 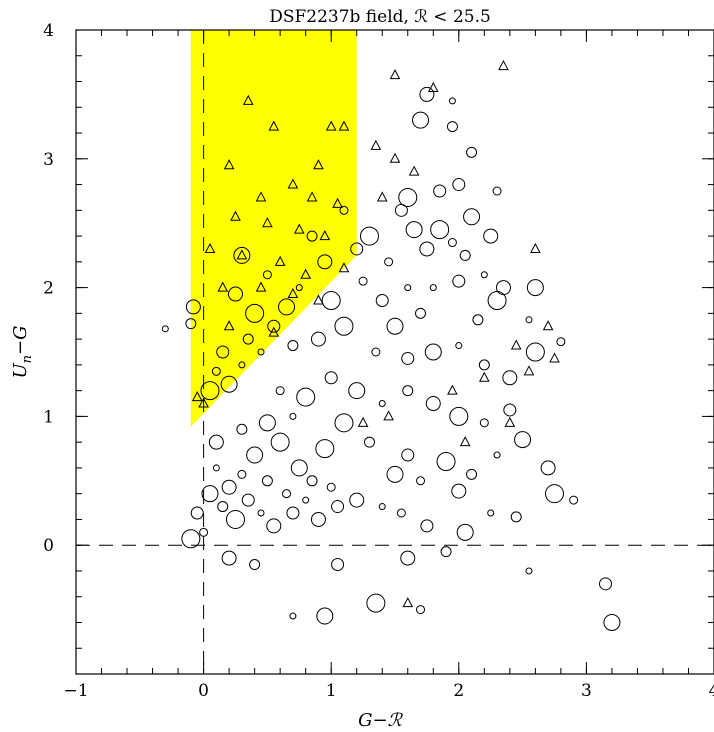 What do you see at coordinates (711, 691) in the screenshot?
I see `x-tick-label: 4` at bounding box center [711, 691].